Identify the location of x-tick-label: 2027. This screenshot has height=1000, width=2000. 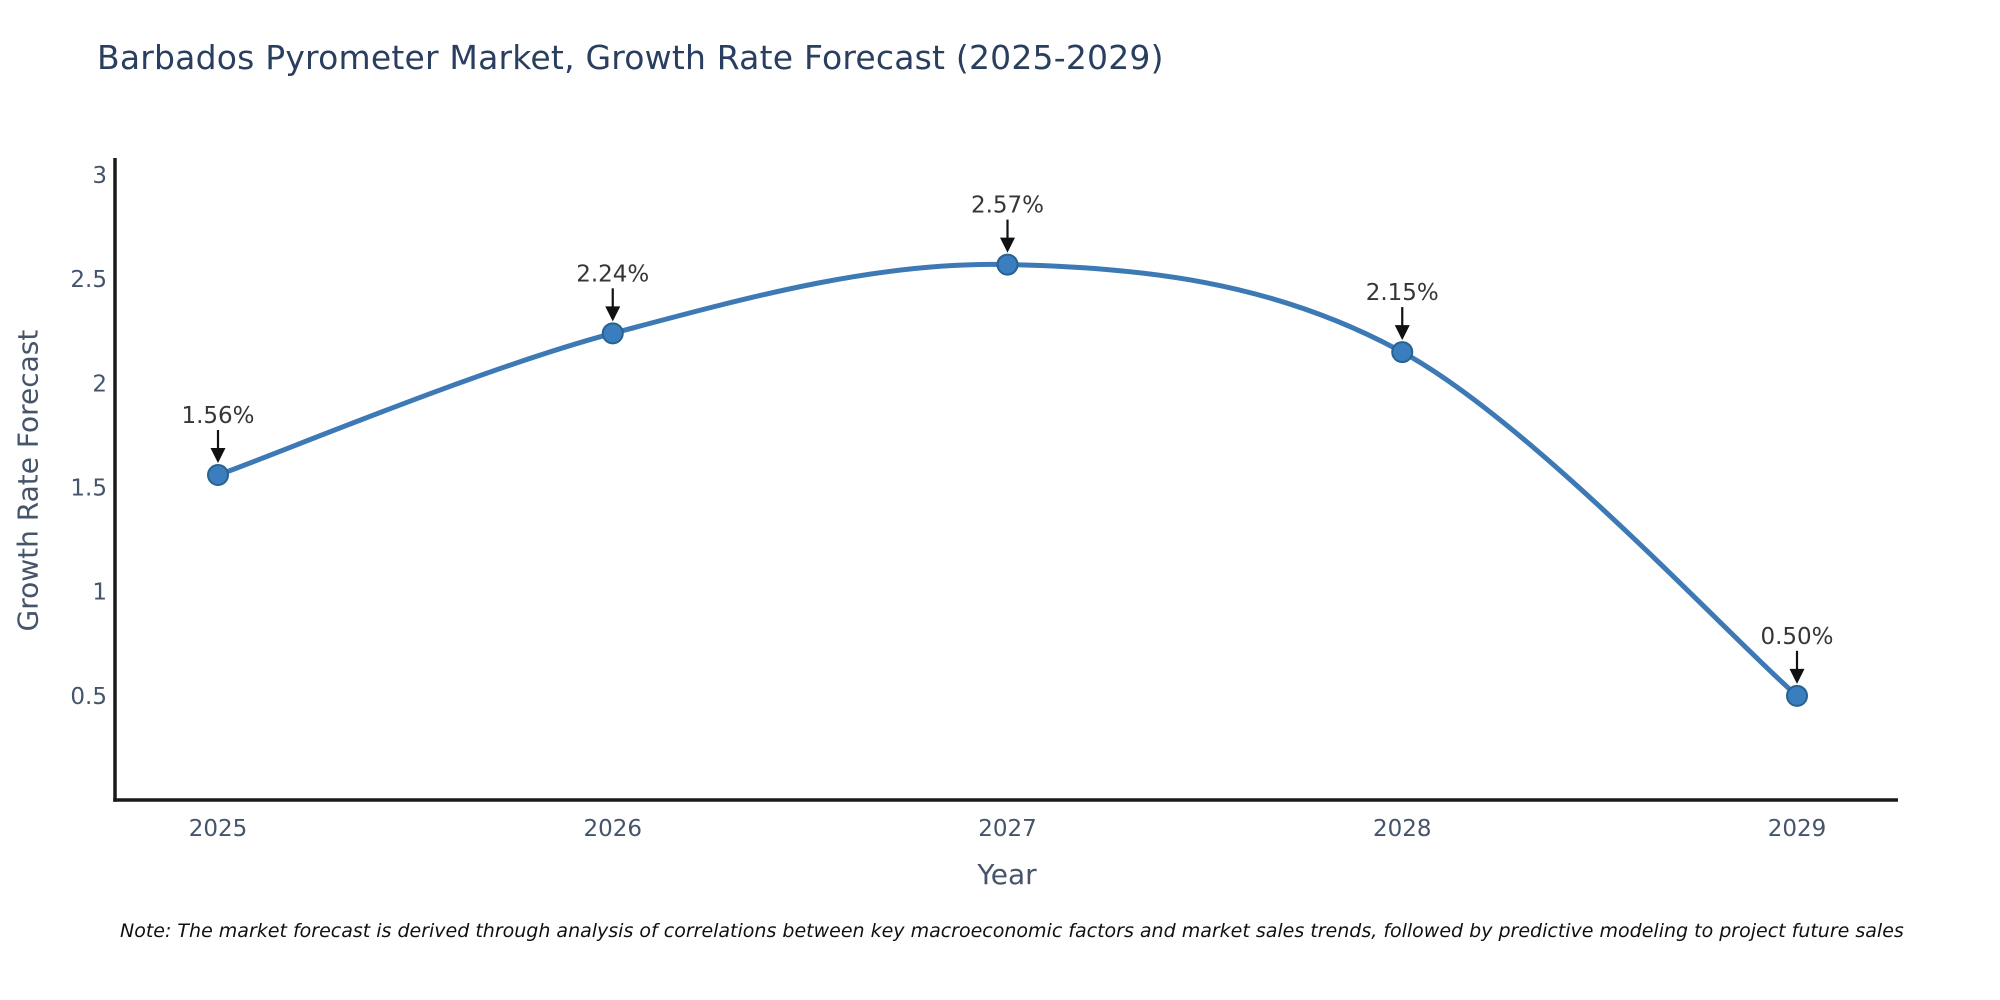
(1007, 829).